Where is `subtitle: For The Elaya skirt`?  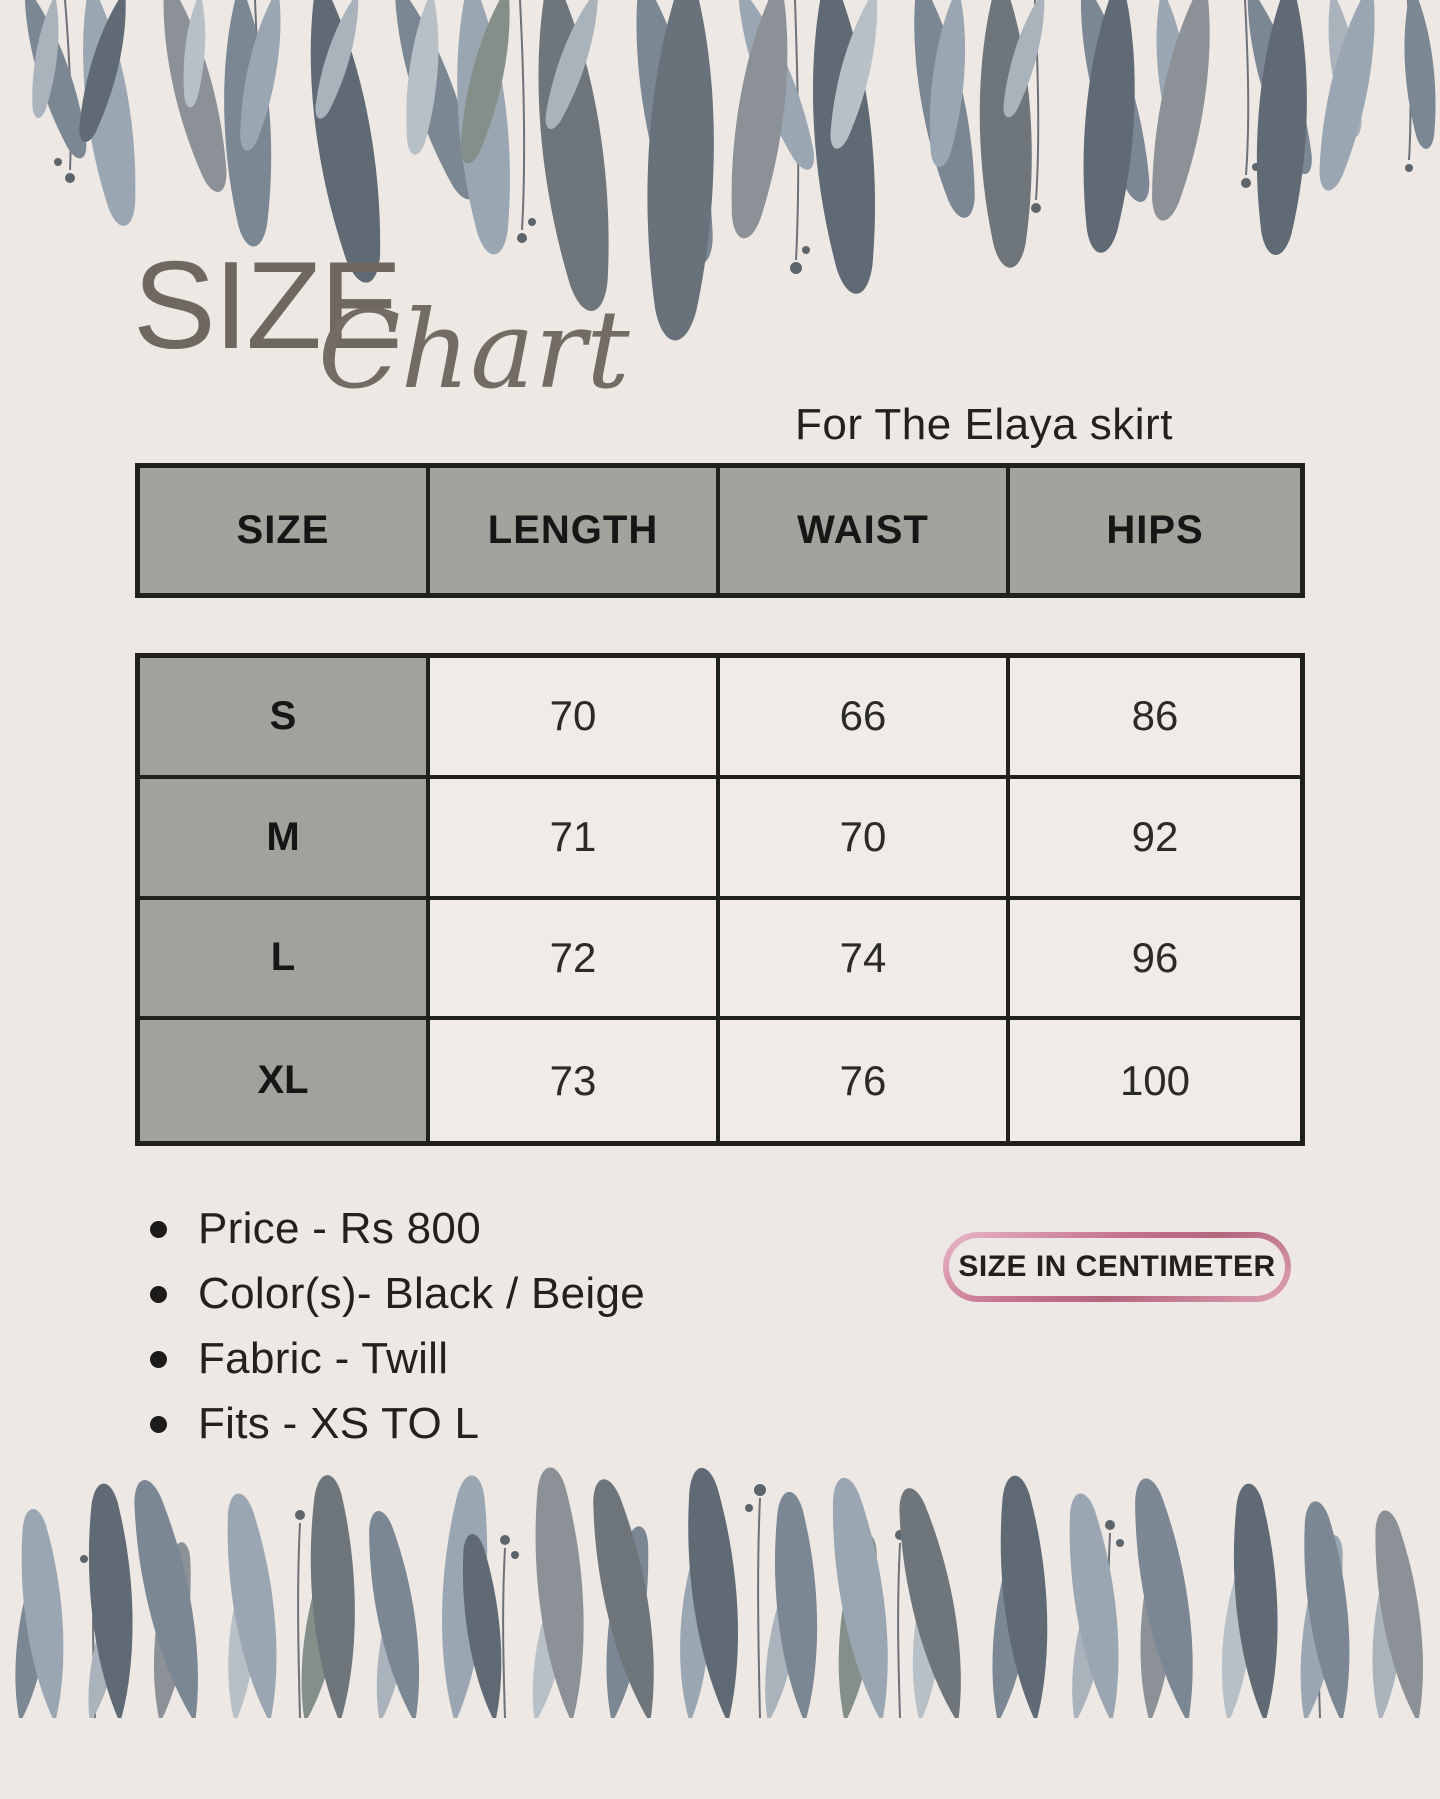 subtitle: For The Elaya skirt is located at coordinates (984, 424).